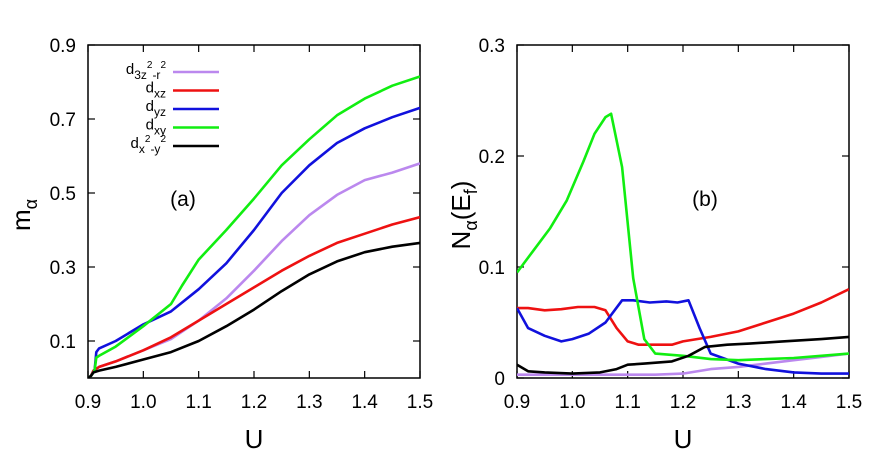 This screenshot has height=467, width=872. I want to click on legend-label-dyz: dyz, so click(156, 108).